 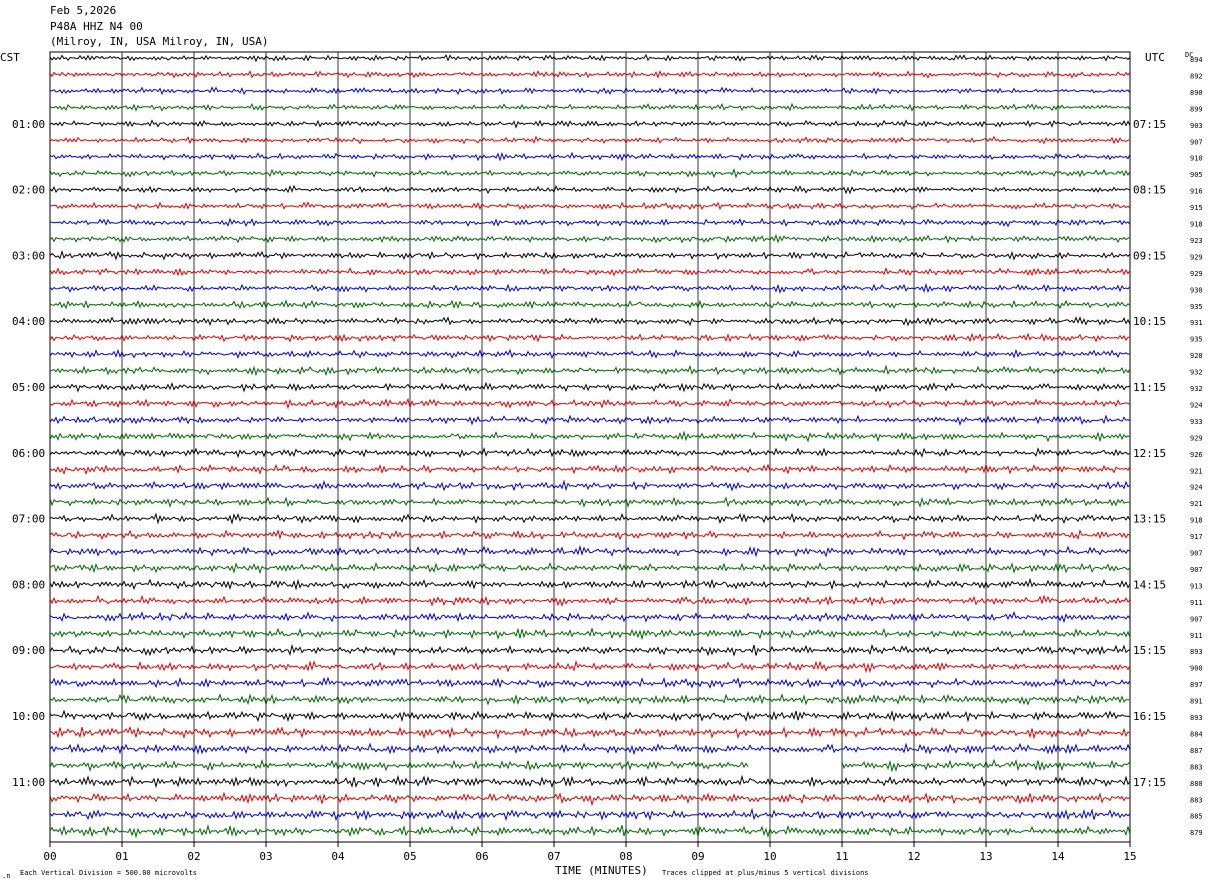 What do you see at coordinates (481, 856) in the screenshot?
I see `x-tick-label: 06` at bounding box center [481, 856].